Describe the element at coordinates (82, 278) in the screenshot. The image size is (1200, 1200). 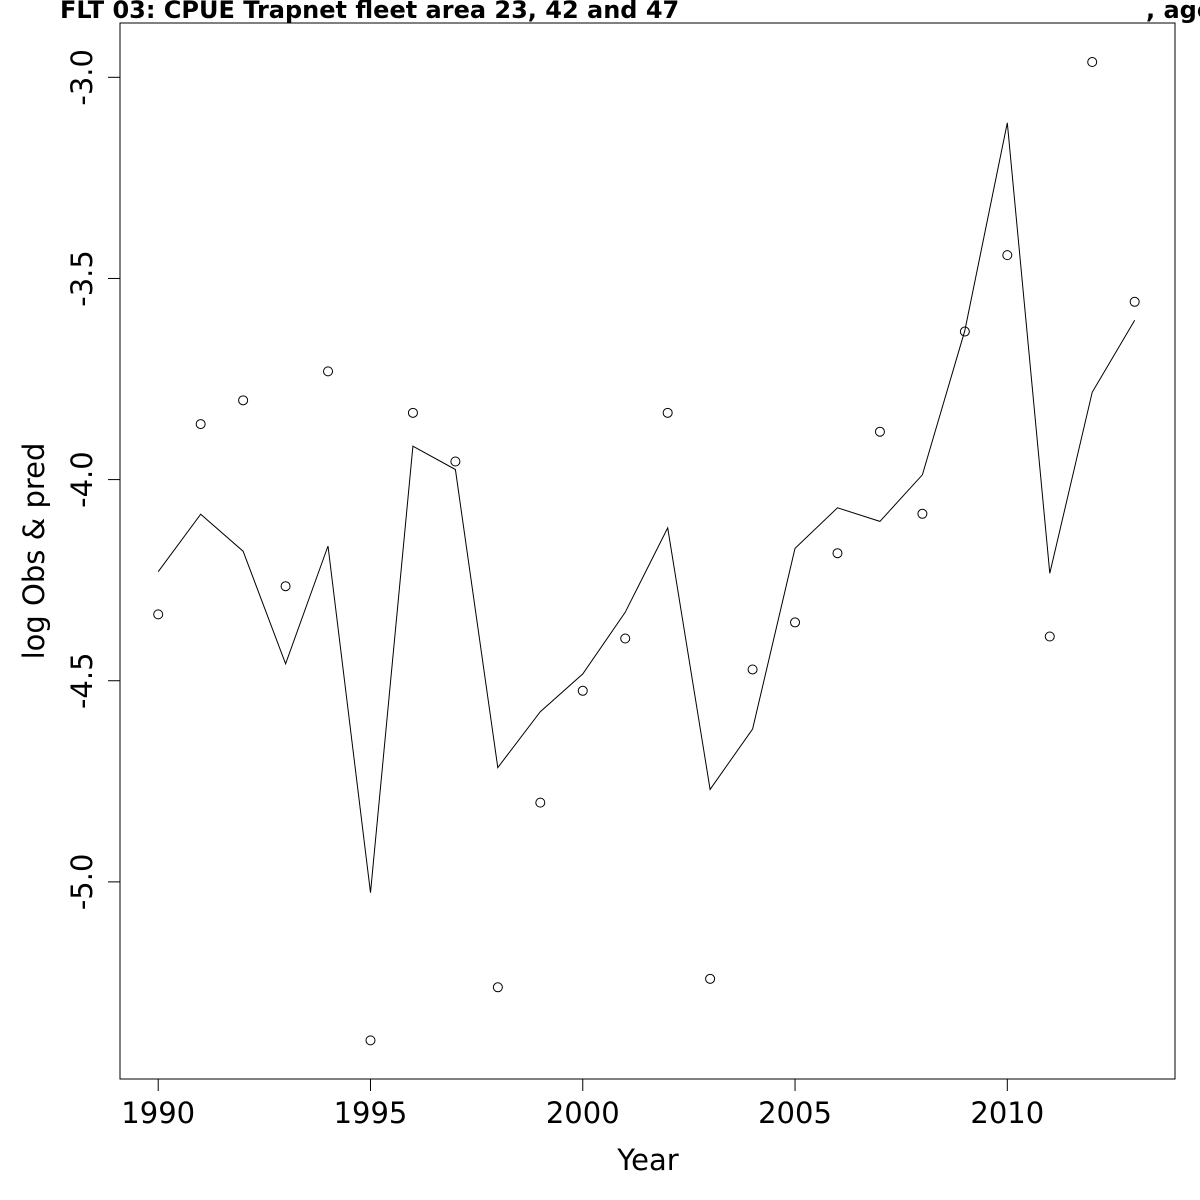
I see `y-tick-label: -3.5` at that location.